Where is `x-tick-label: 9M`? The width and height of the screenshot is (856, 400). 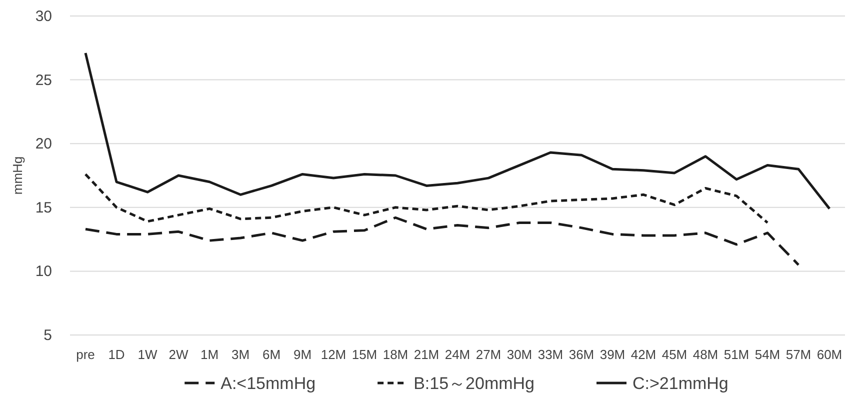
x-tick-label: 9M is located at coordinates (302, 354).